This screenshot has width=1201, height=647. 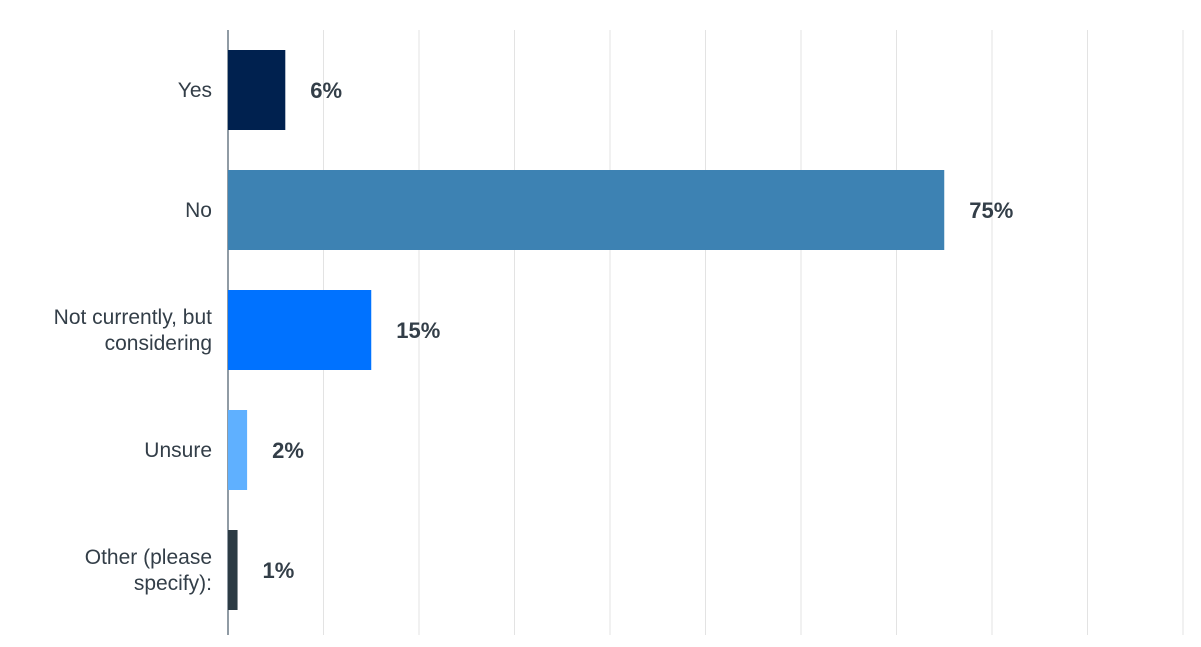 I want to click on value-label: 15%, so click(x=418, y=330).